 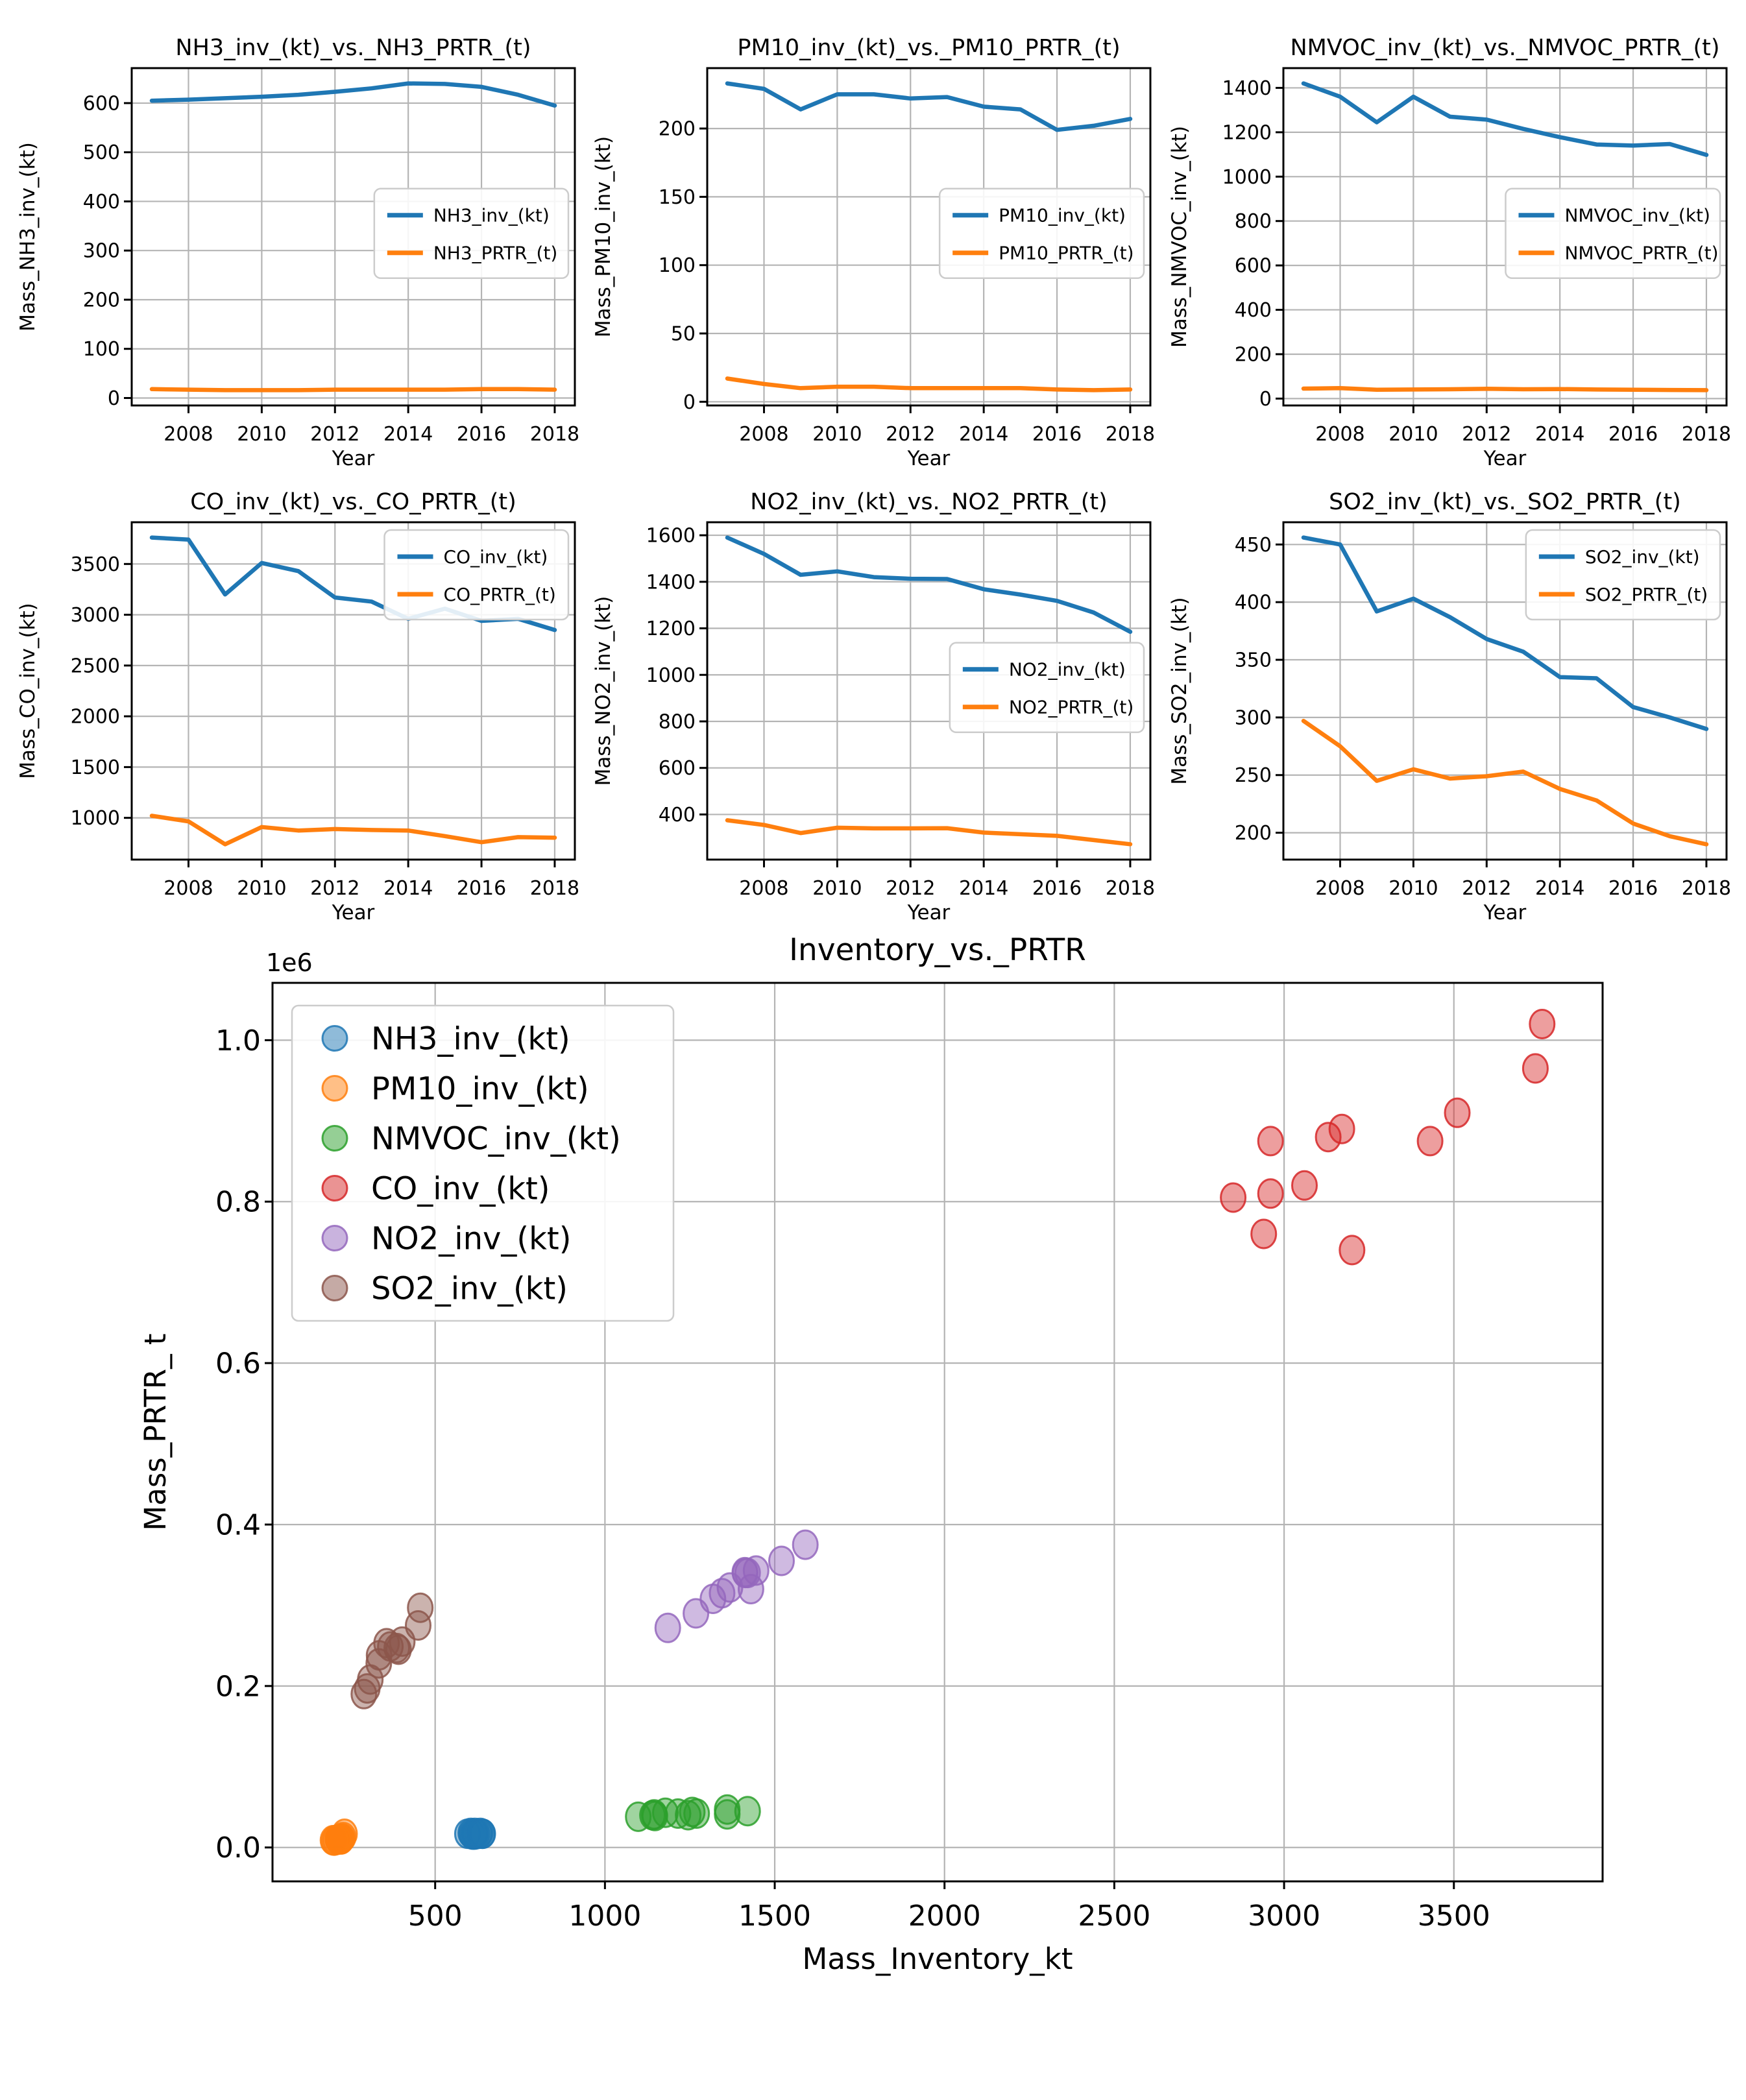 I want to click on no2-legend-label-0: NO2_inv_(kt), so click(x=1067, y=670).